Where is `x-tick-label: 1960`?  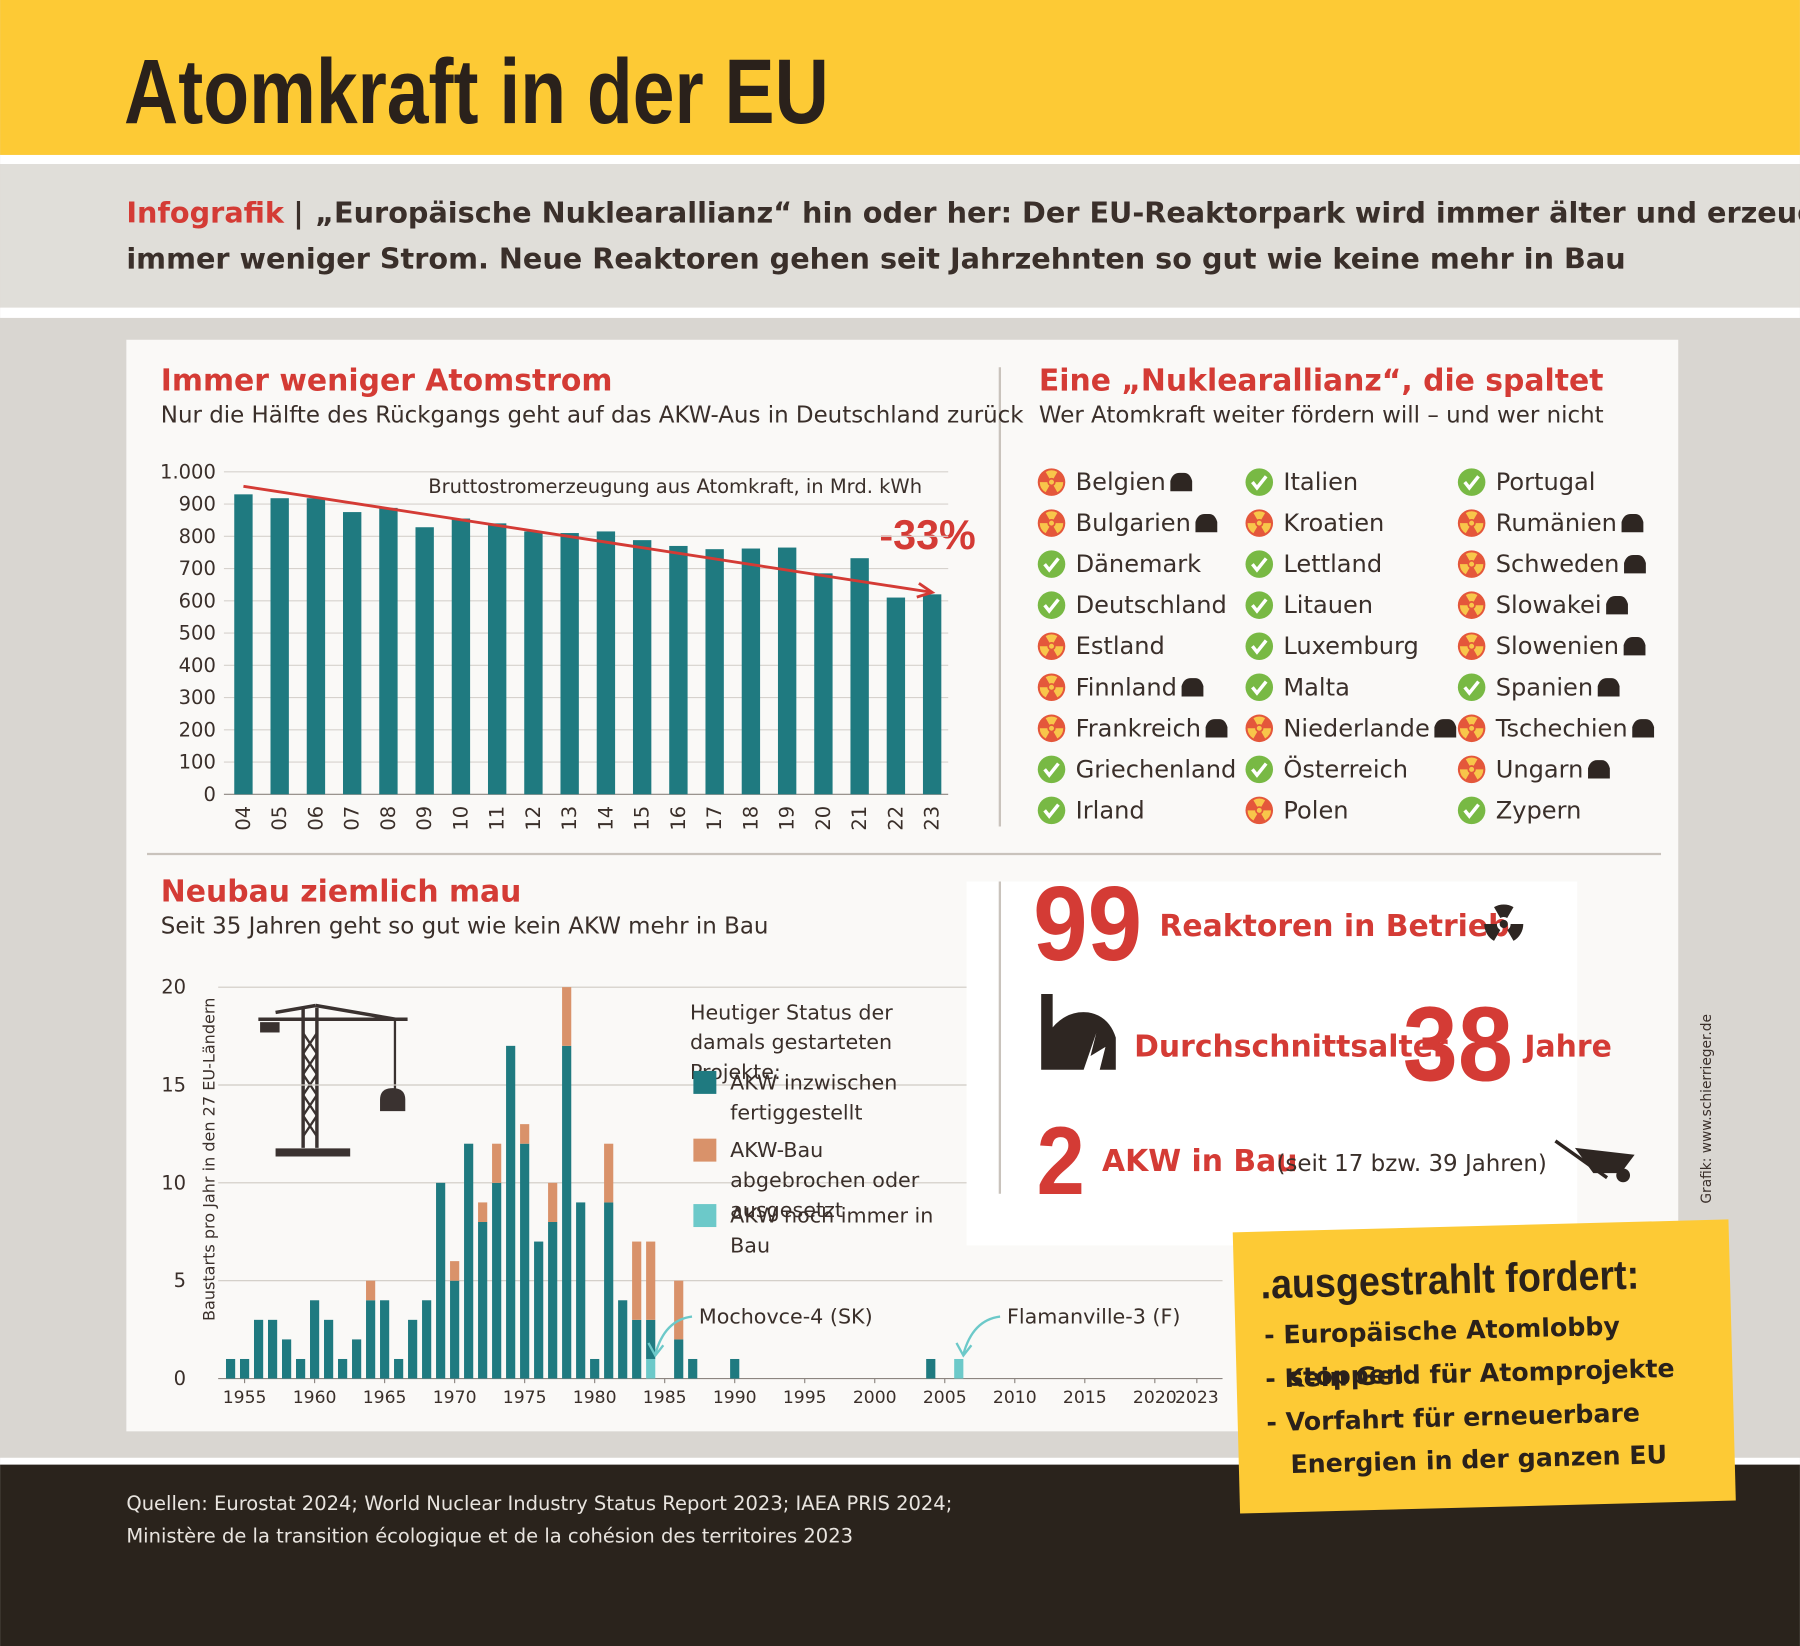
x-tick-label: 1960 is located at coordinates (315, 1398).